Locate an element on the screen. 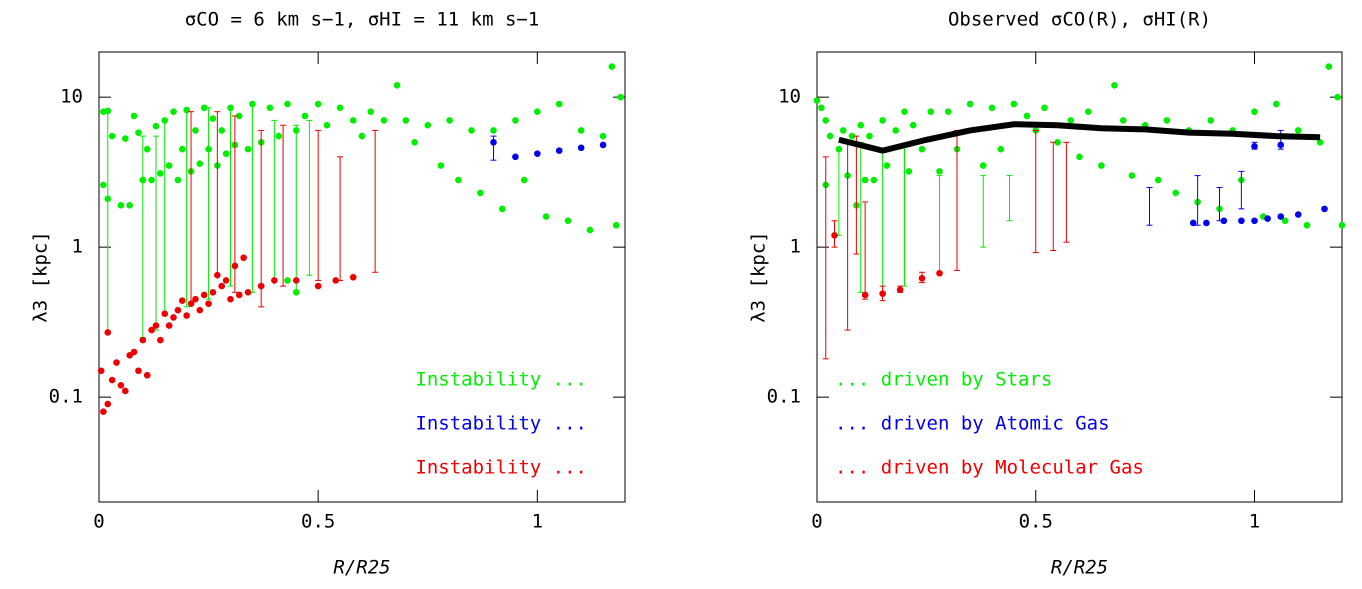 This screenshot has width=1362, height=589. trend-line is located at coordinates (1079, 137).